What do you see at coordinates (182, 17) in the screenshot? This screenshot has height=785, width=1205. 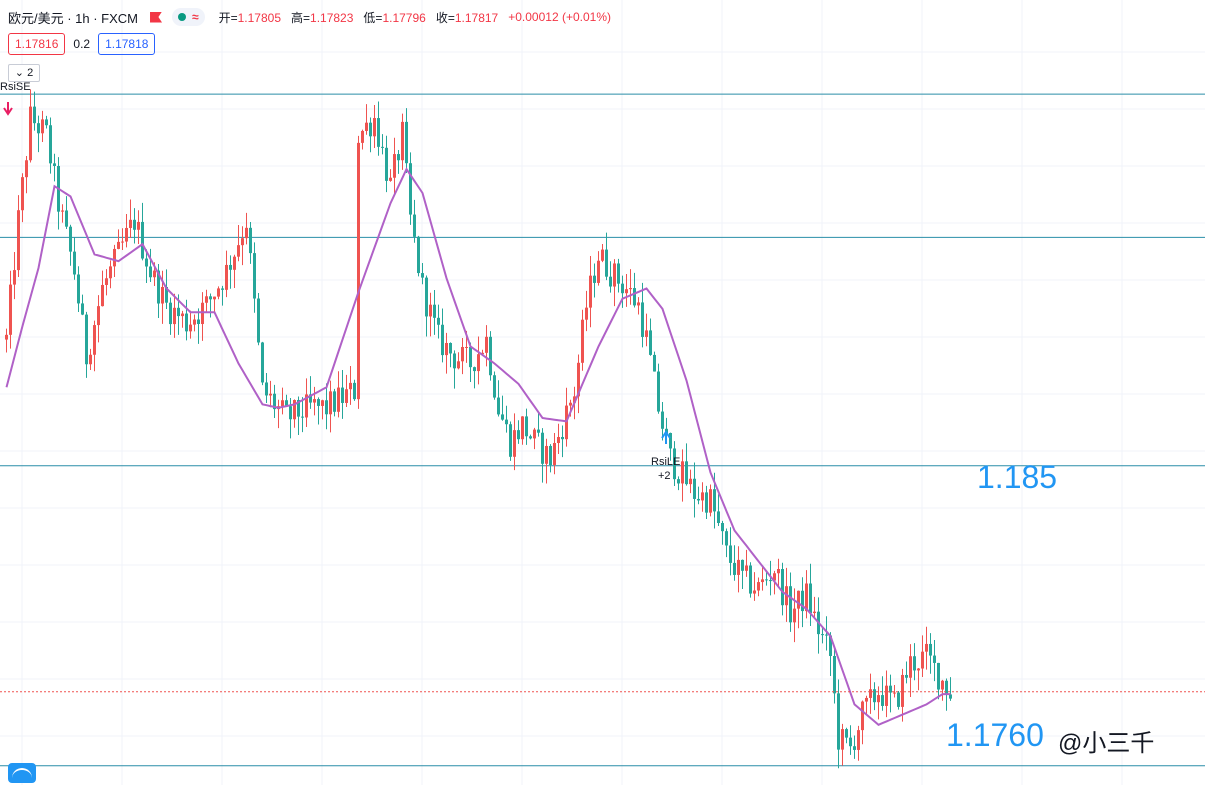 I see `market-open-dot-icon` at bounding box center [182, 17].